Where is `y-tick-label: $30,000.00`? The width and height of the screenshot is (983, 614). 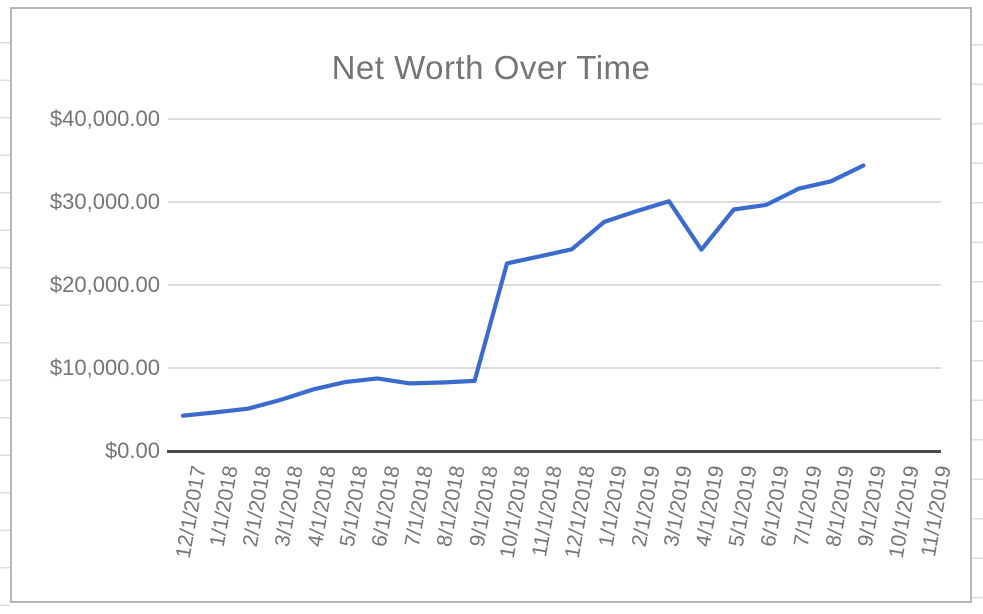 y-tick-label: $30,000.00 is located at coordinates (104, 201).